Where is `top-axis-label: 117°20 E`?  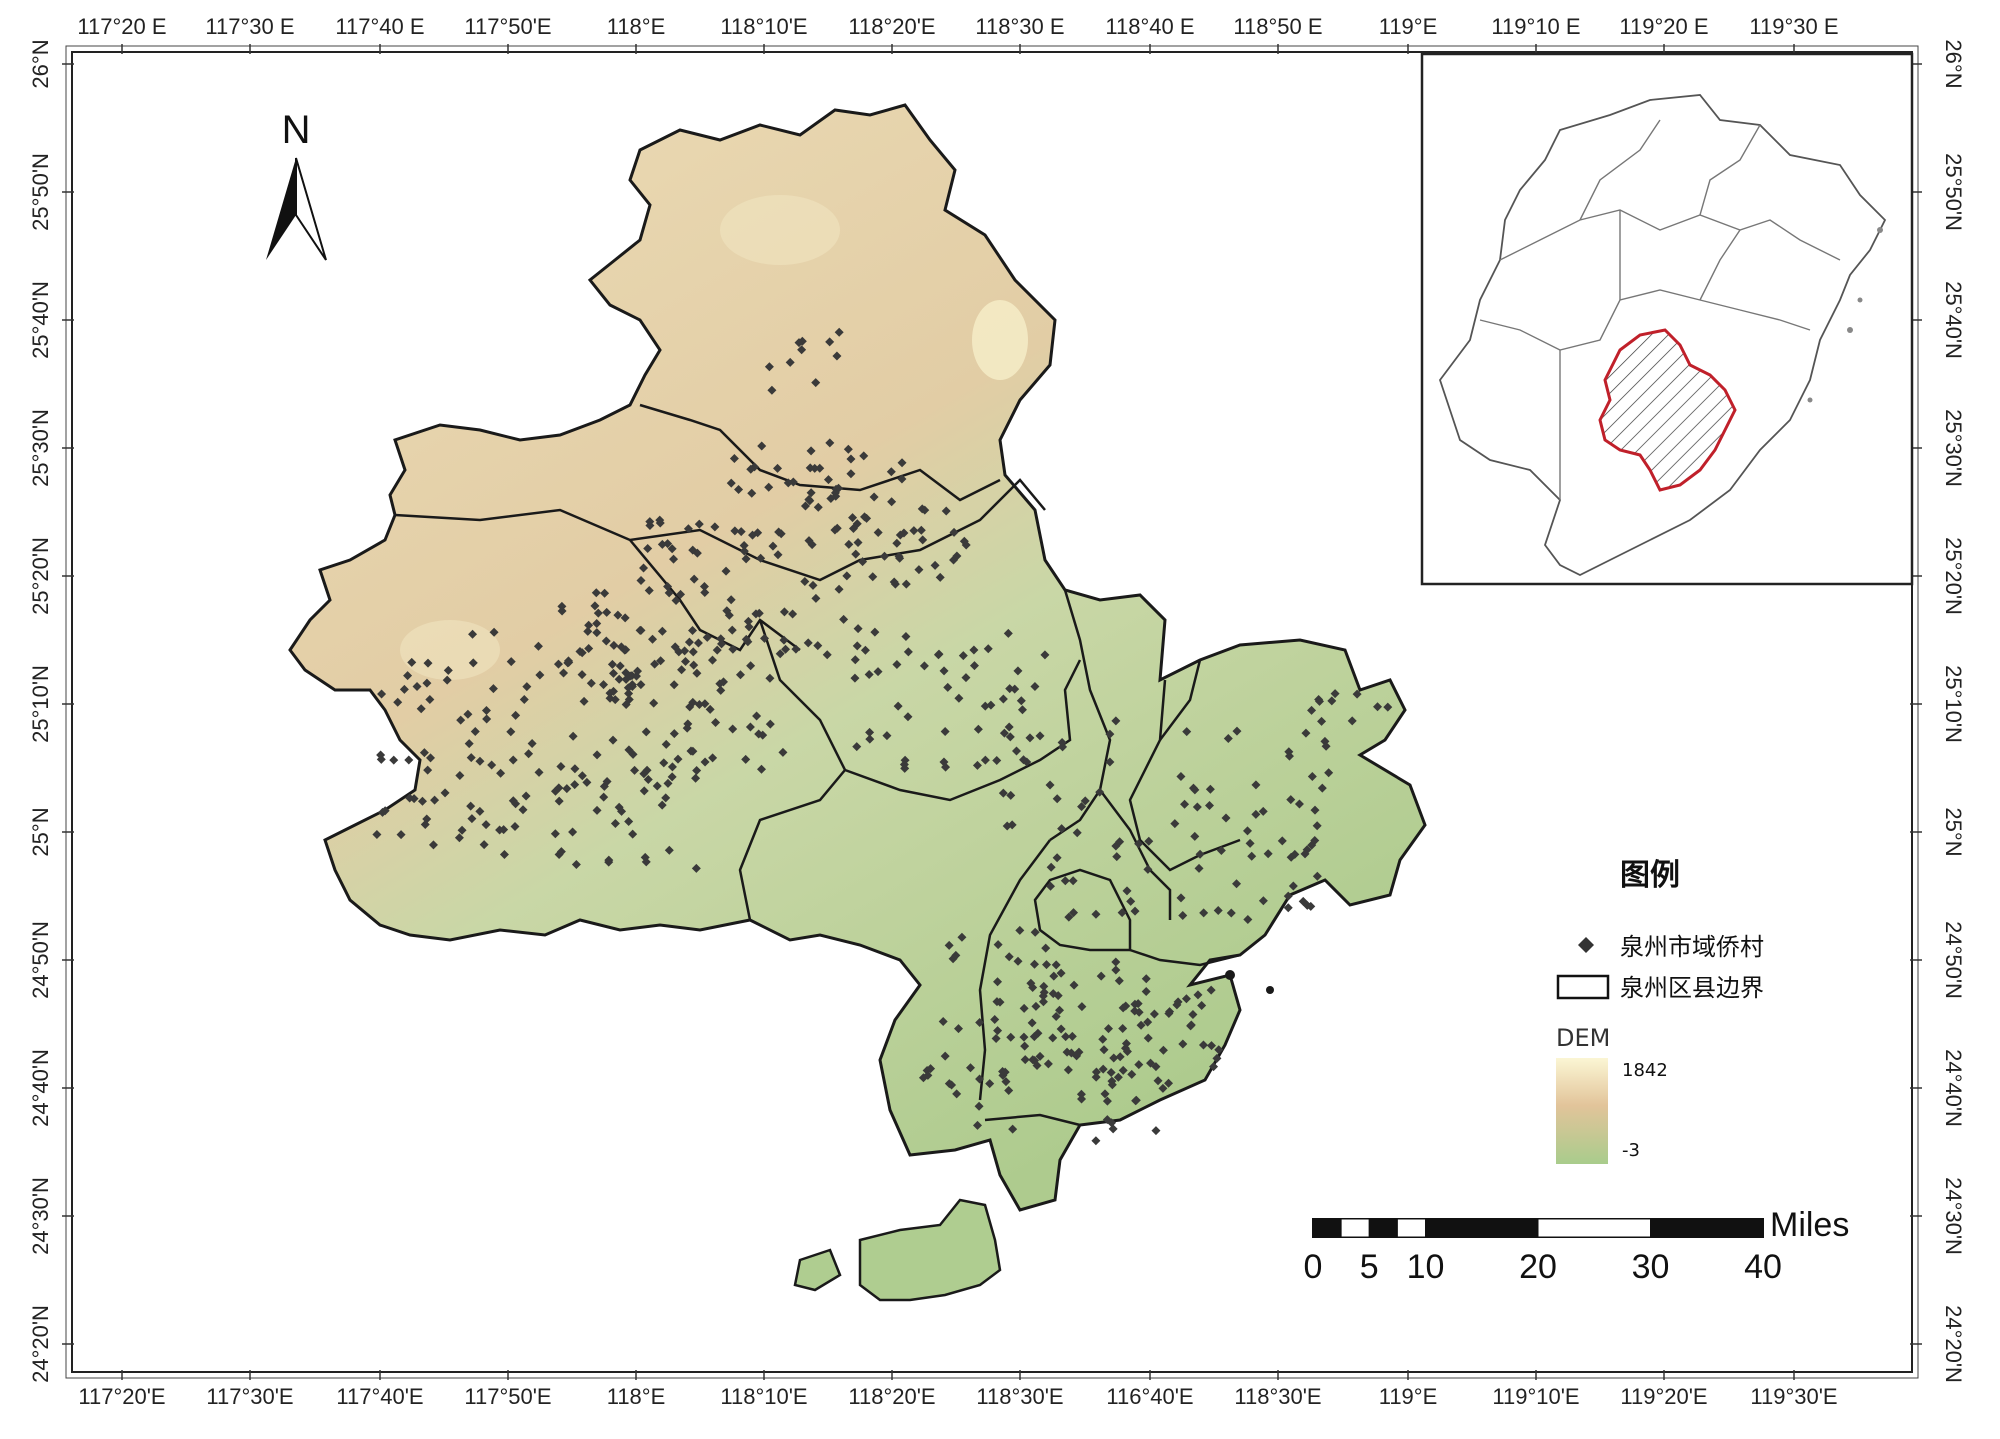 top-axis-label: 117°20 E is located at coordinates (121, 26).